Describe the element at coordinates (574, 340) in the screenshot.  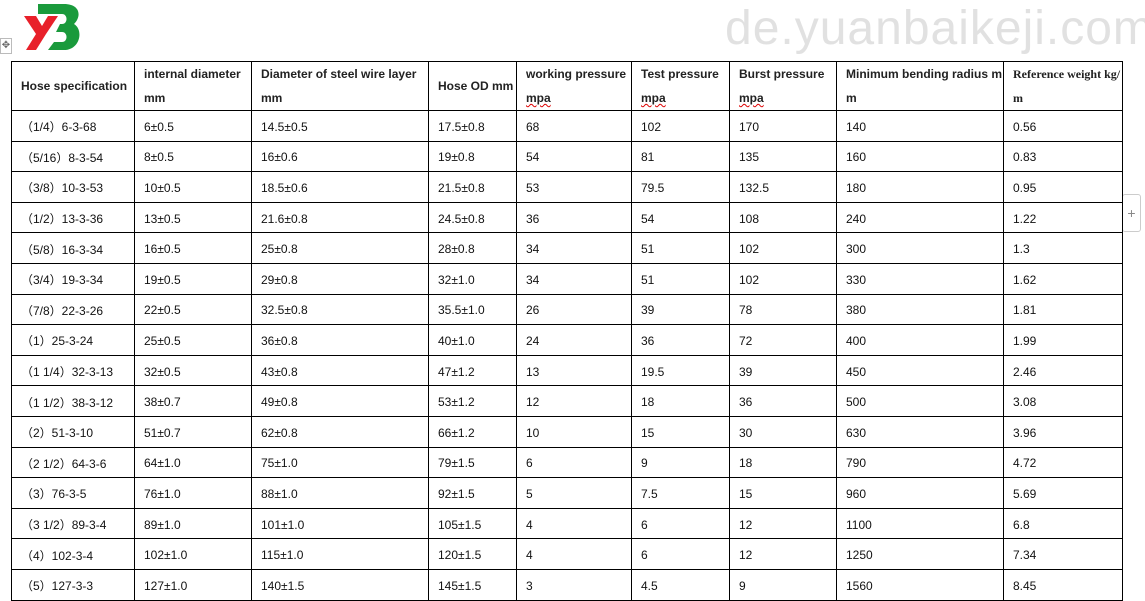
I see `table-cell: 24` at that location.